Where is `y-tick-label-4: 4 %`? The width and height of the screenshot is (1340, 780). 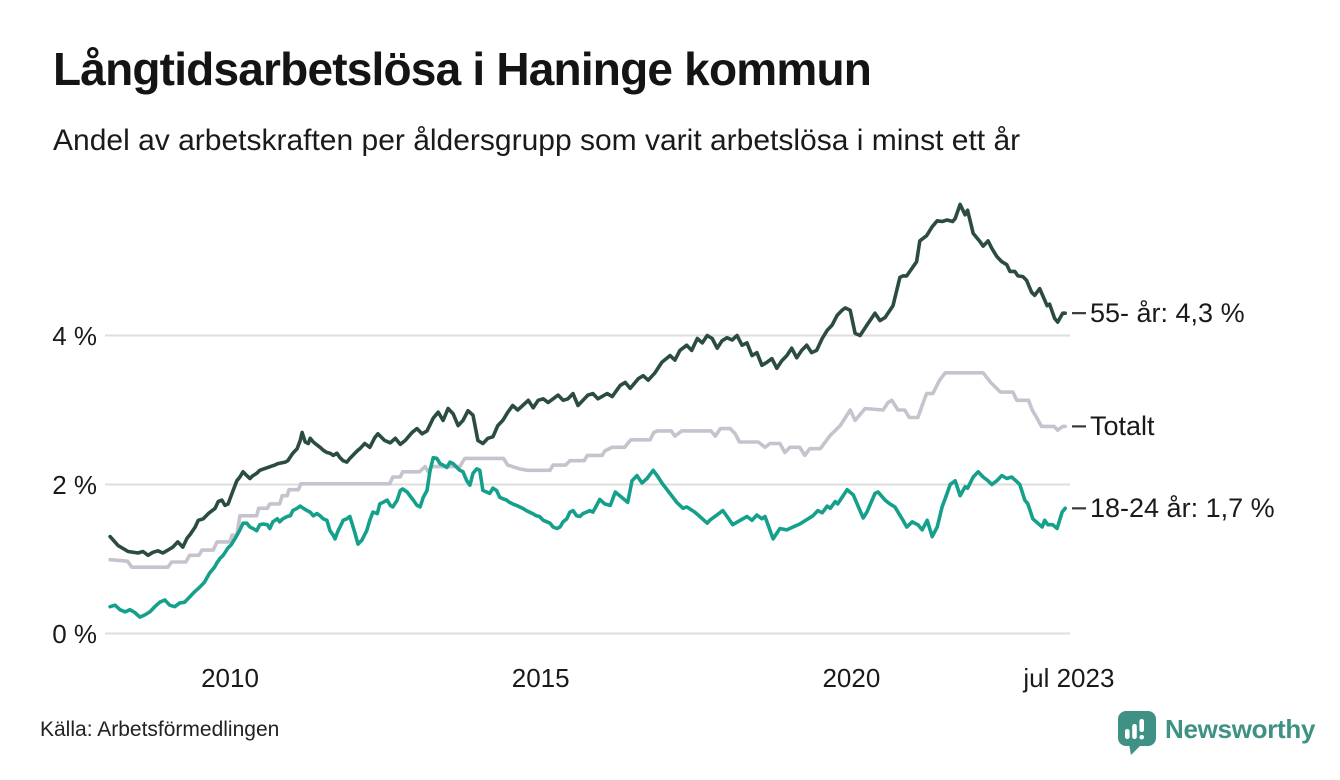
y-tick-label-4: 4 % is located at coordinates (74, 335).